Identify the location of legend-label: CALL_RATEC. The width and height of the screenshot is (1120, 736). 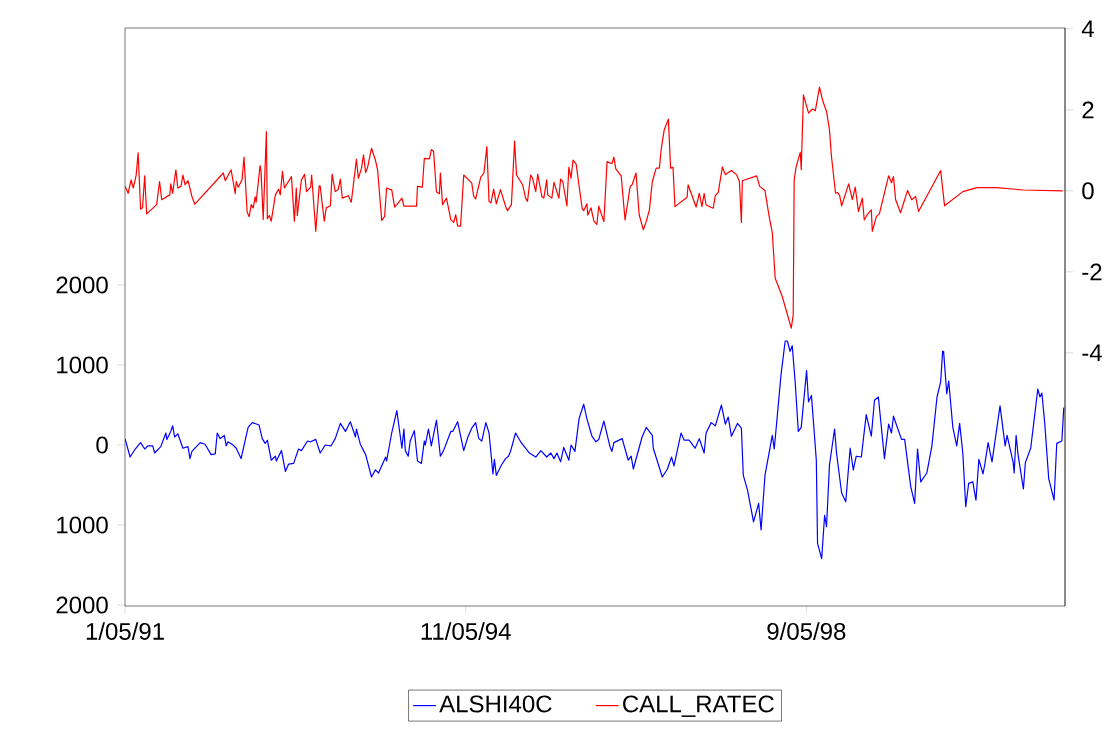
(698, 706).